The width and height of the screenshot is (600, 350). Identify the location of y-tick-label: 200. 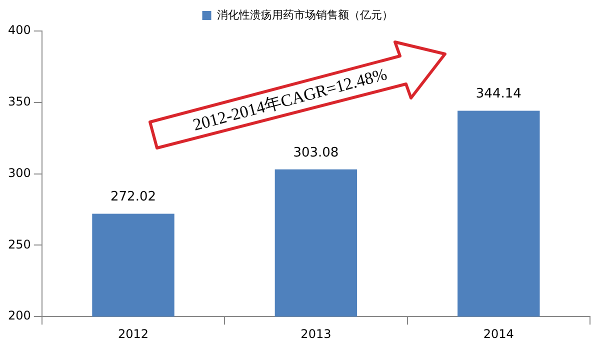
(19, 315).